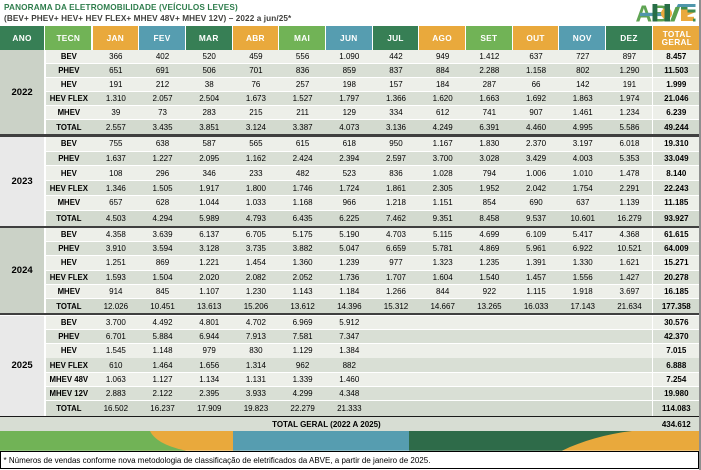  Describe the element at coordinates (644, 13) in the screenshot. I see `svg-text: A` at that location.